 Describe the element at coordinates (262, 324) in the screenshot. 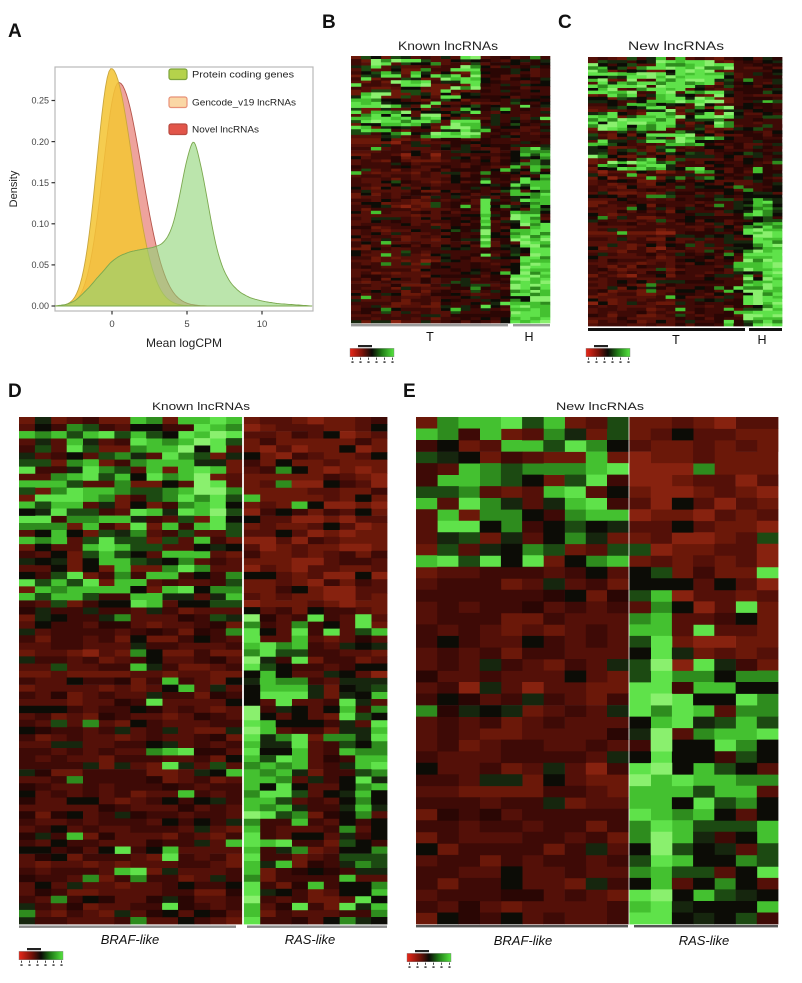

I see `svg-text: 10` at that location.